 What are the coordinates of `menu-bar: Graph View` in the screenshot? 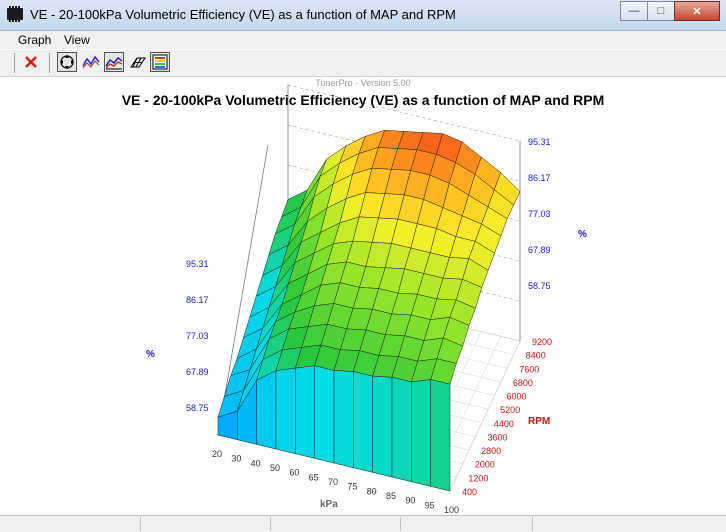 It's located at (363, 40).